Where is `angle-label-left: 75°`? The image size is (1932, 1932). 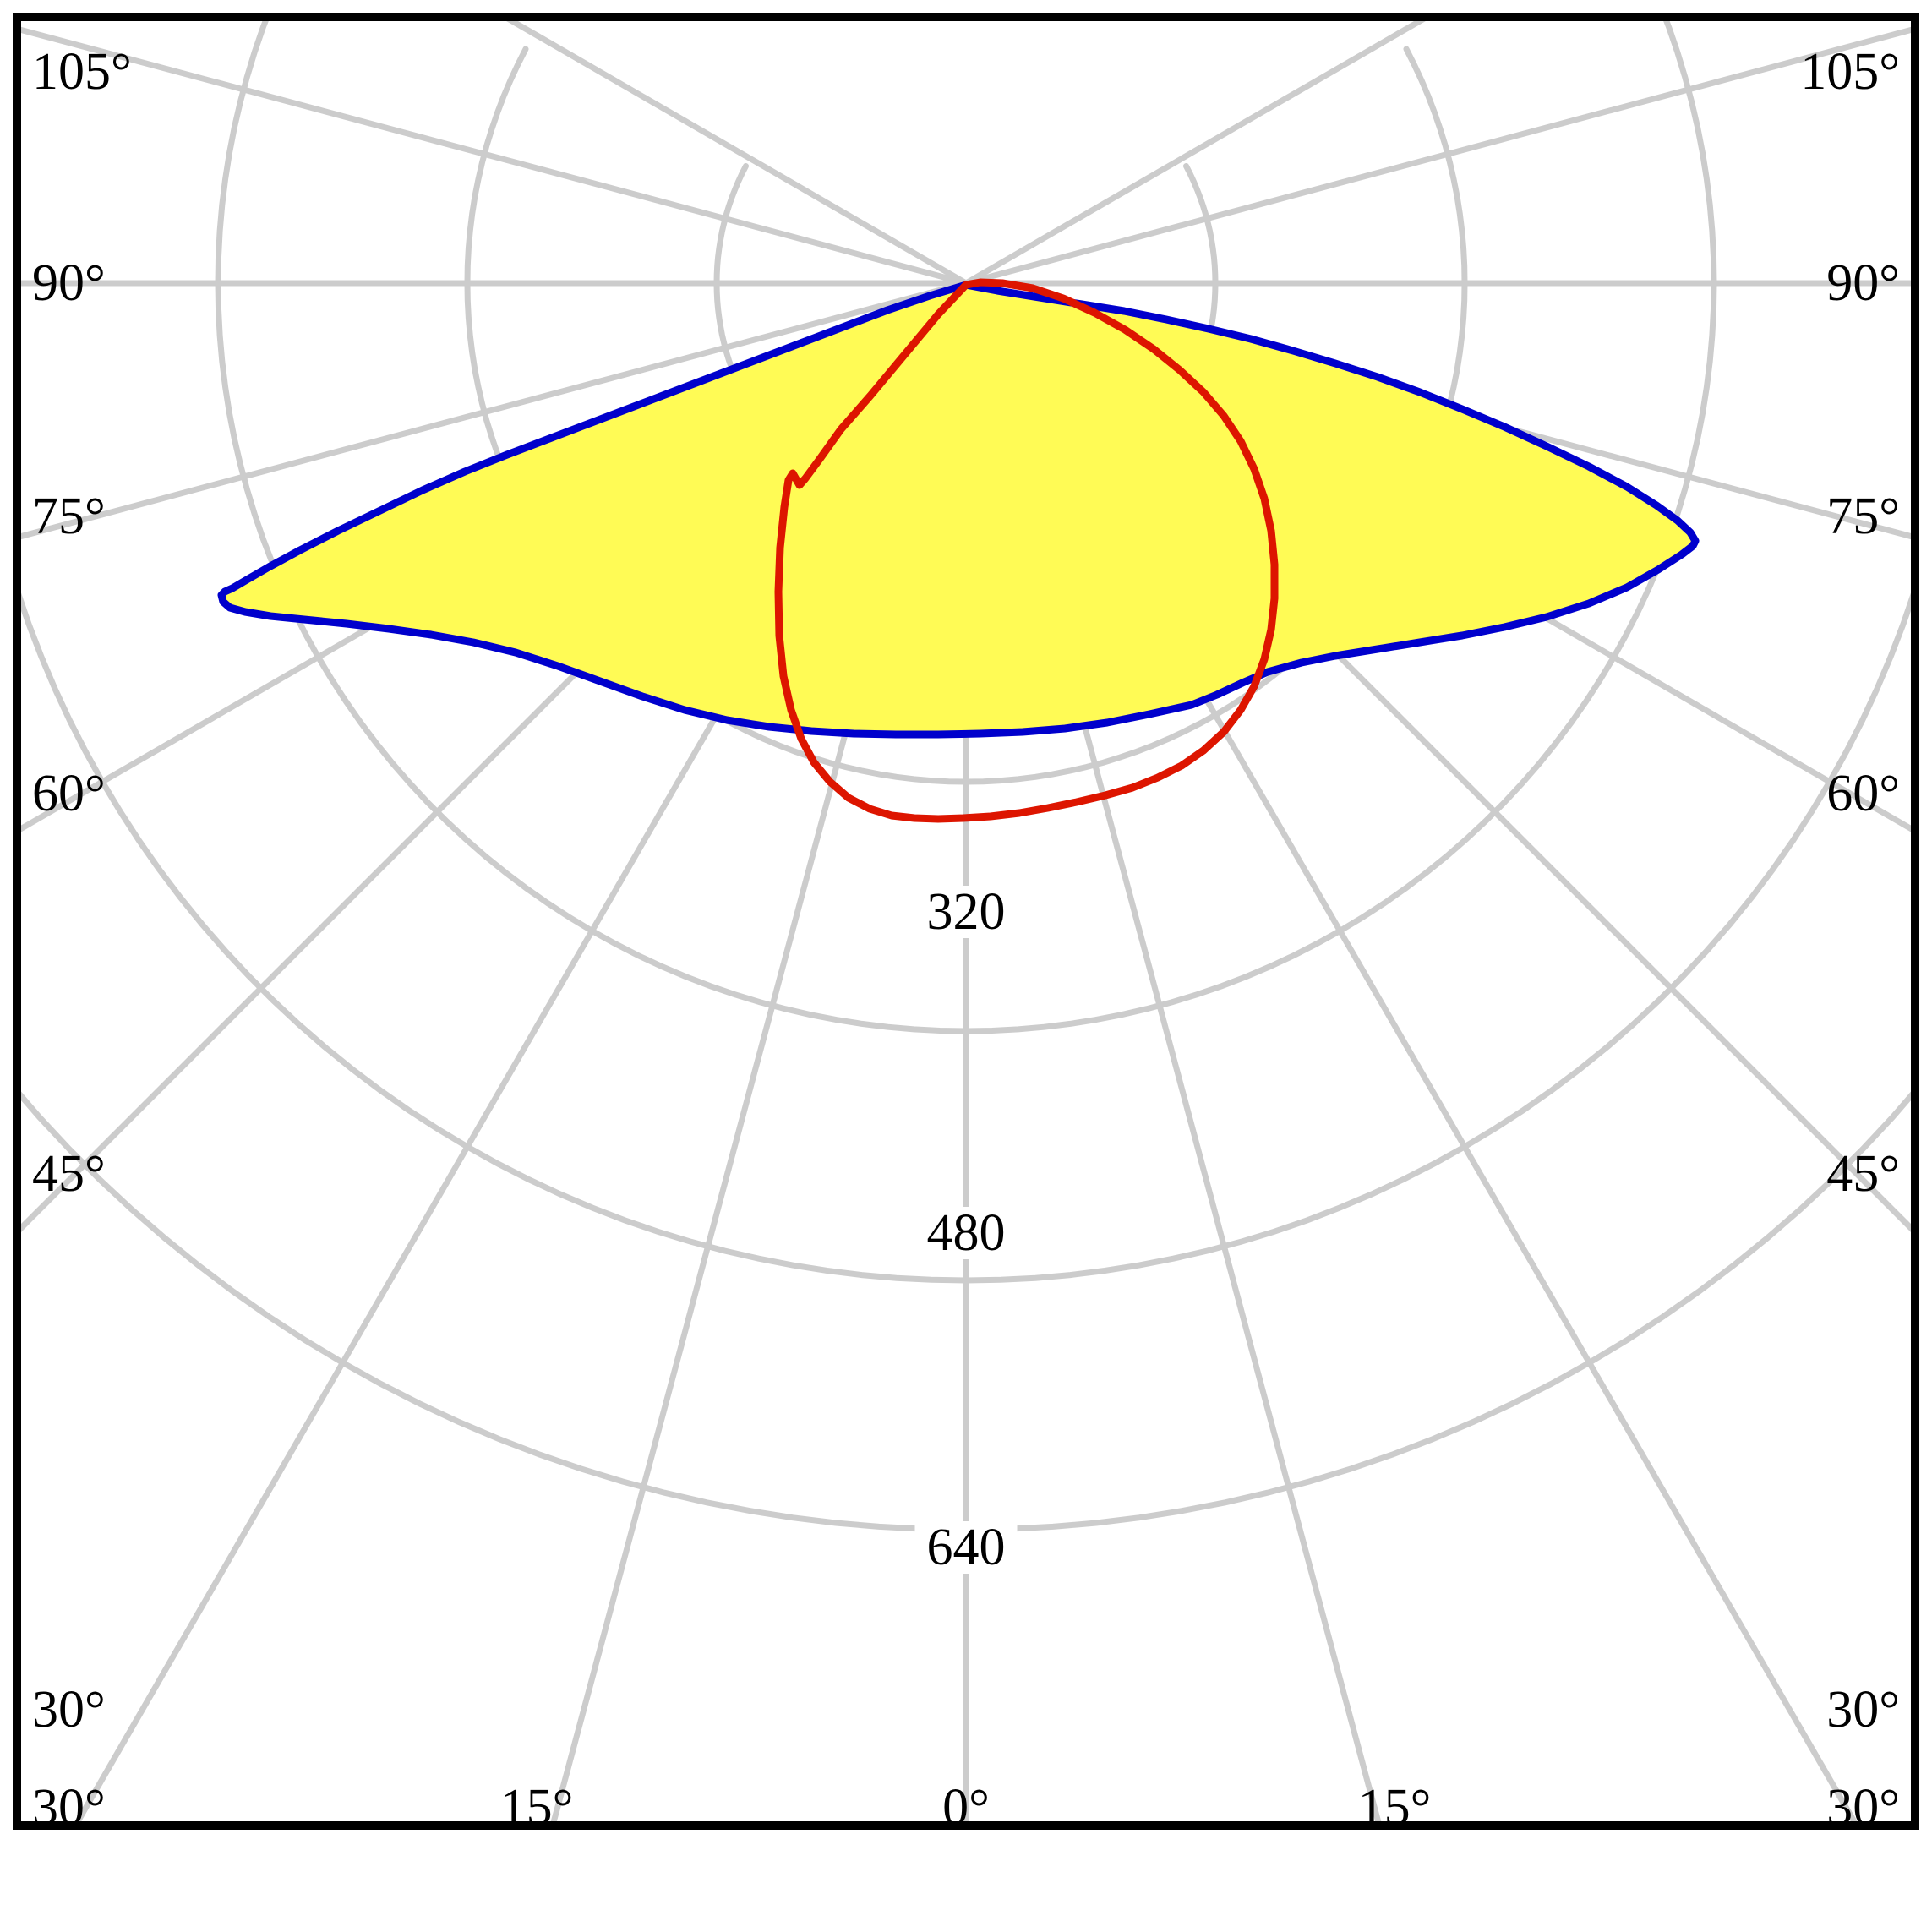 angle-label-left: 75° is located at coordinates (69, 516).